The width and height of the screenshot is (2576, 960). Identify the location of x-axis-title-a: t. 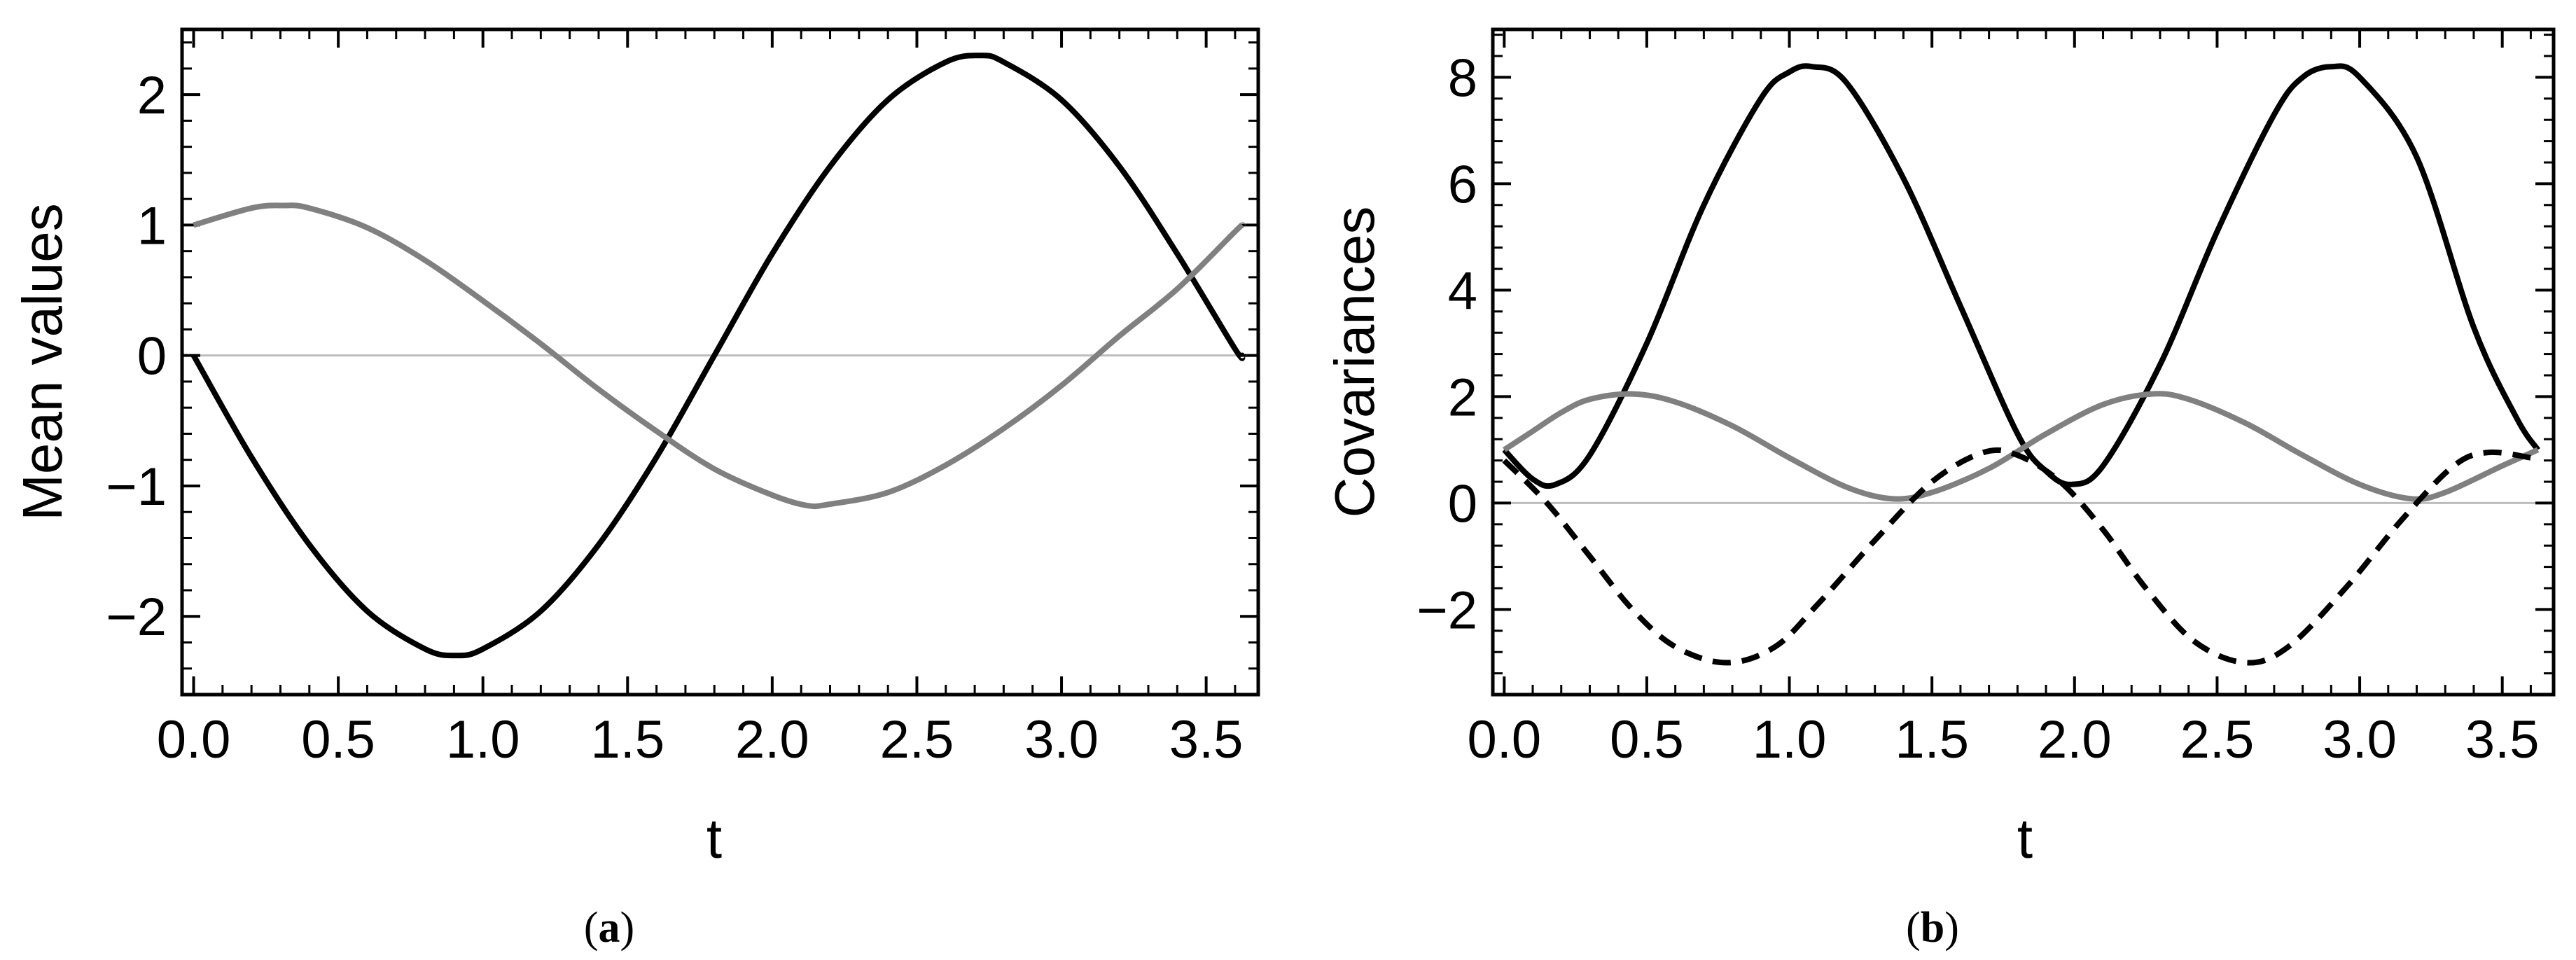
(714, 839).